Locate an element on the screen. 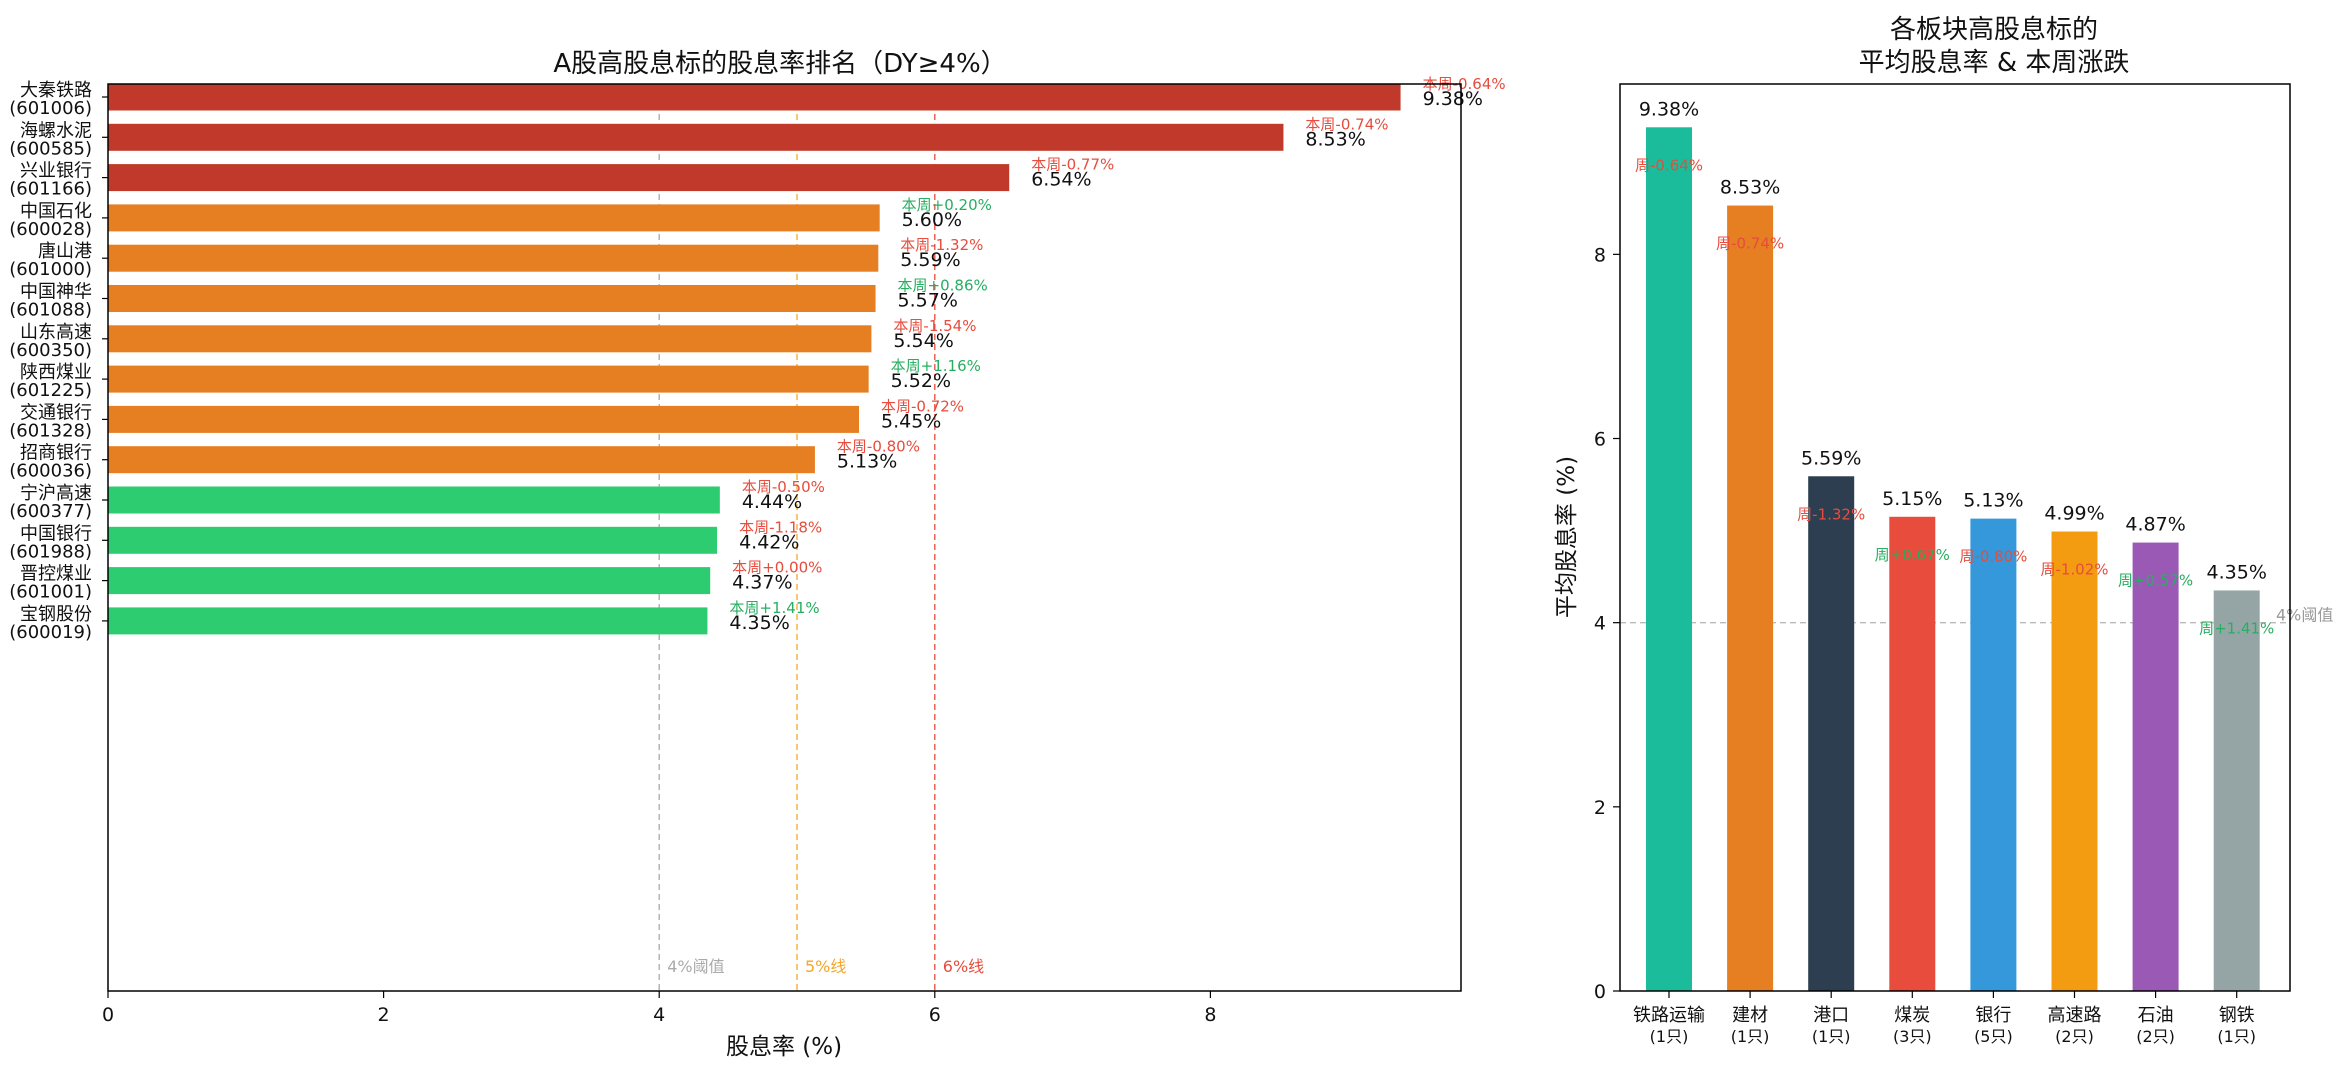 The width and height of the screenshot is (2343, 1071). value-label: 4.42% is located at coordinates (769, 542).